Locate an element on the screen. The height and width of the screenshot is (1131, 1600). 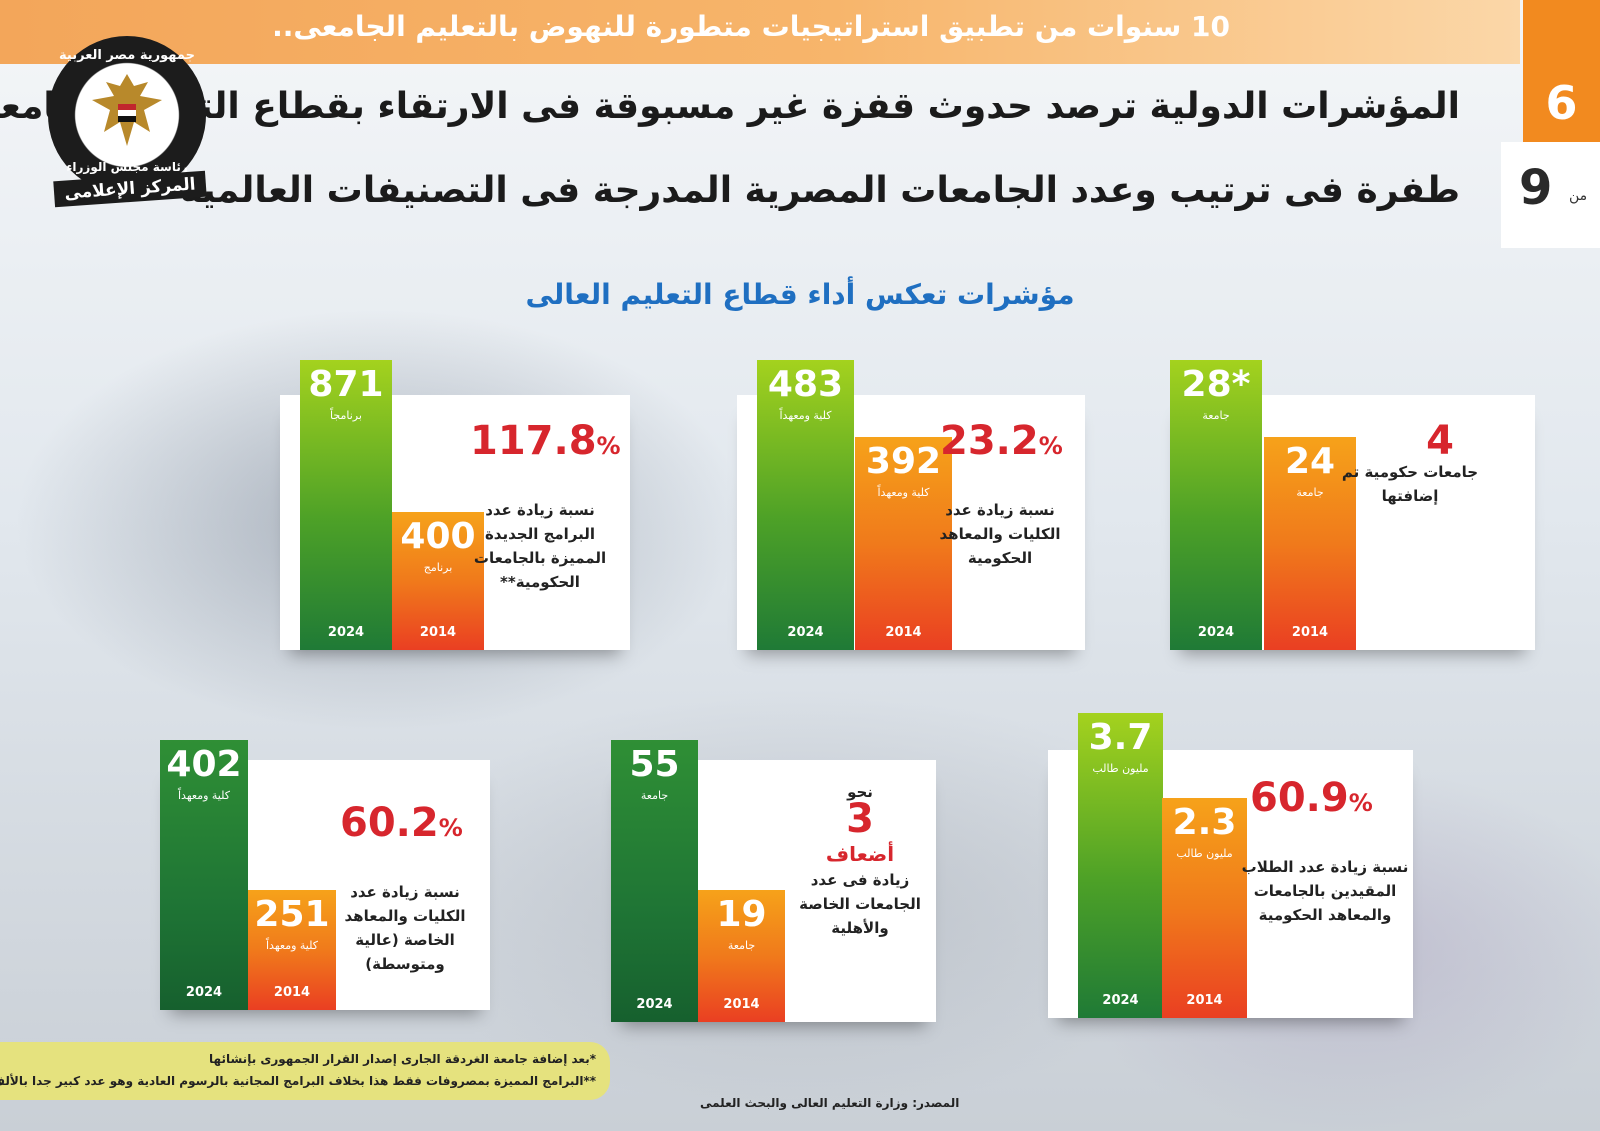
bar-value-label: 402 is located at coordinates (204, 764).